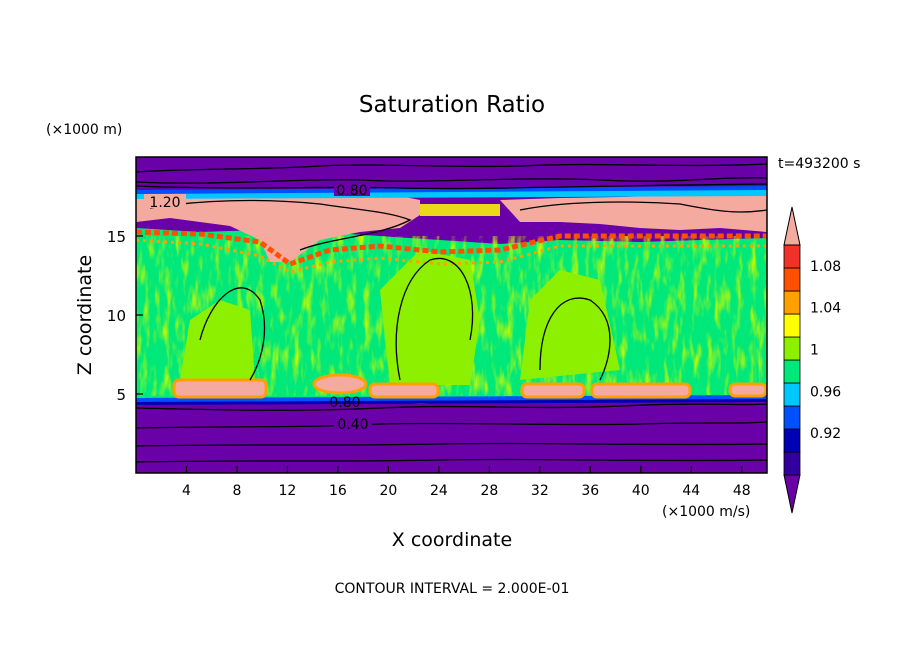  What do you see at coordinates (85, 315) in the screenshot?
I see `y-axis-label: Z coordinate` at bounding box center [85, 315].